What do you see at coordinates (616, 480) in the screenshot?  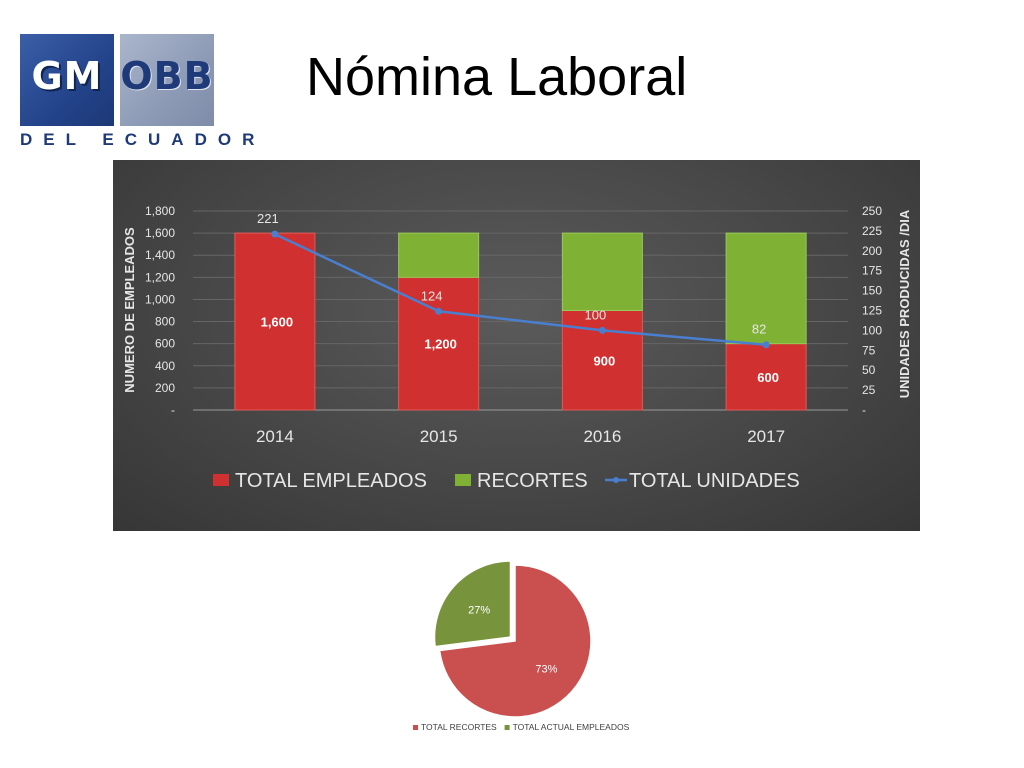 I see `legend-swatch-marker` at bounding box center [616, 480].